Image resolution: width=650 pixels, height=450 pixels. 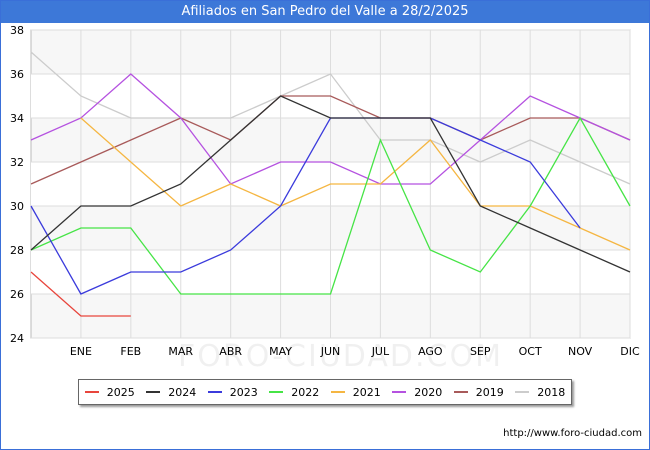 I want to click on x-tick-label: NOV, so click(x=580, y=351).